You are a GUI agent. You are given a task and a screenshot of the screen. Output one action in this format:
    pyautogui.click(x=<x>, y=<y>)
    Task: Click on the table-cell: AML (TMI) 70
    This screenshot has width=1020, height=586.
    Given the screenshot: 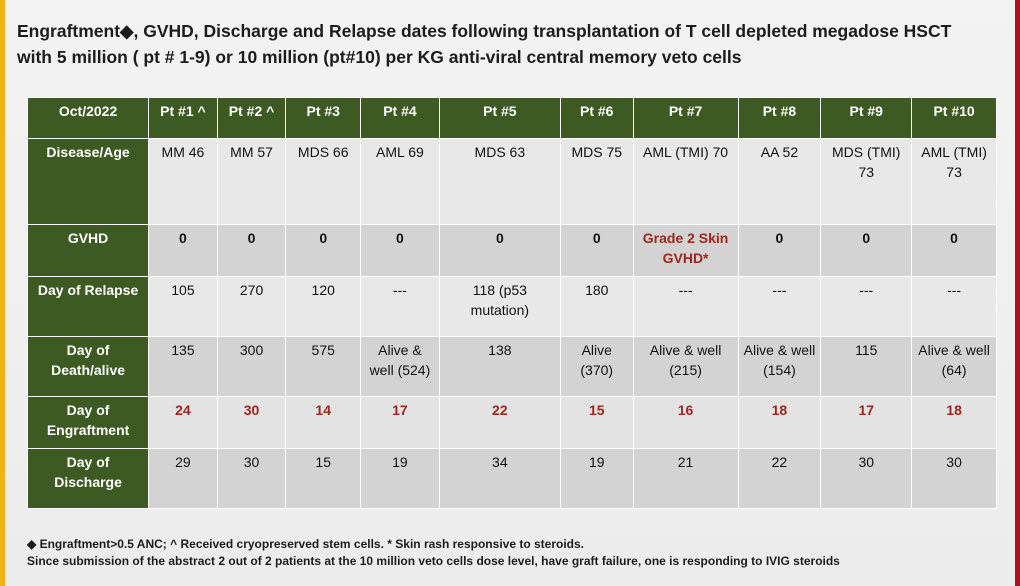 What is the action you would take?
    pyautogui.click(x=685, y=181)
    